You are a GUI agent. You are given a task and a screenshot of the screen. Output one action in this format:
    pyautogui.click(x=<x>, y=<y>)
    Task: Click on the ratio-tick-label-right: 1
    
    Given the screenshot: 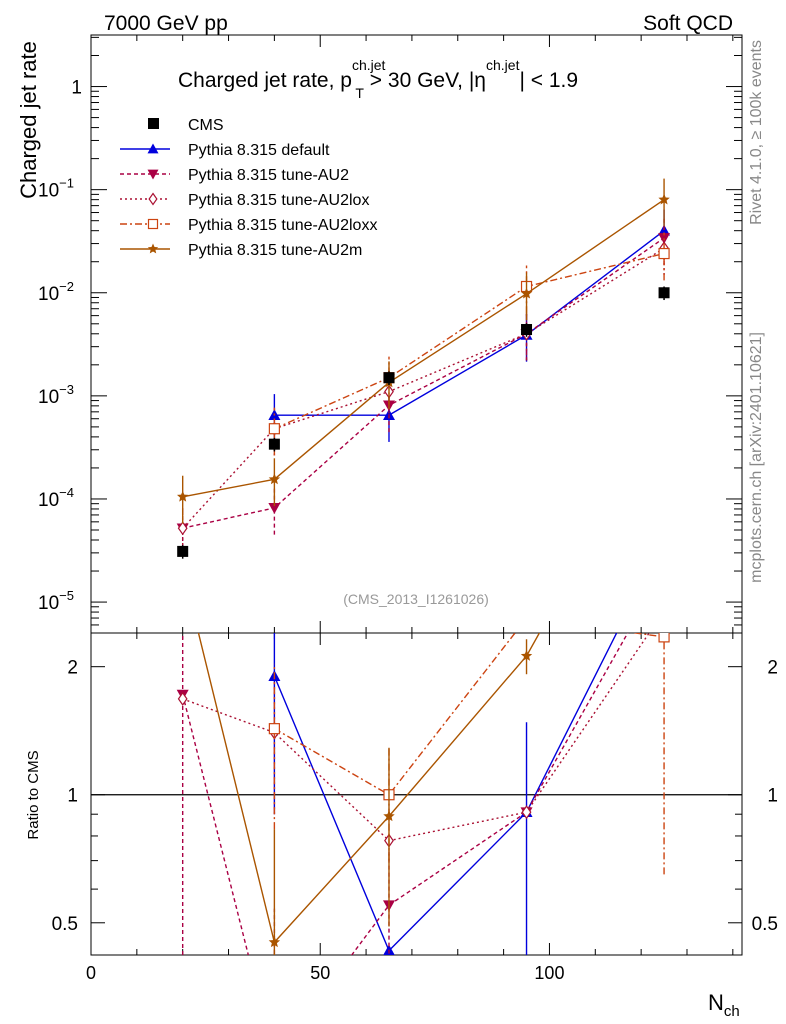 What is the action you would take?
    pyautogui.click(x=772, y=796)
    